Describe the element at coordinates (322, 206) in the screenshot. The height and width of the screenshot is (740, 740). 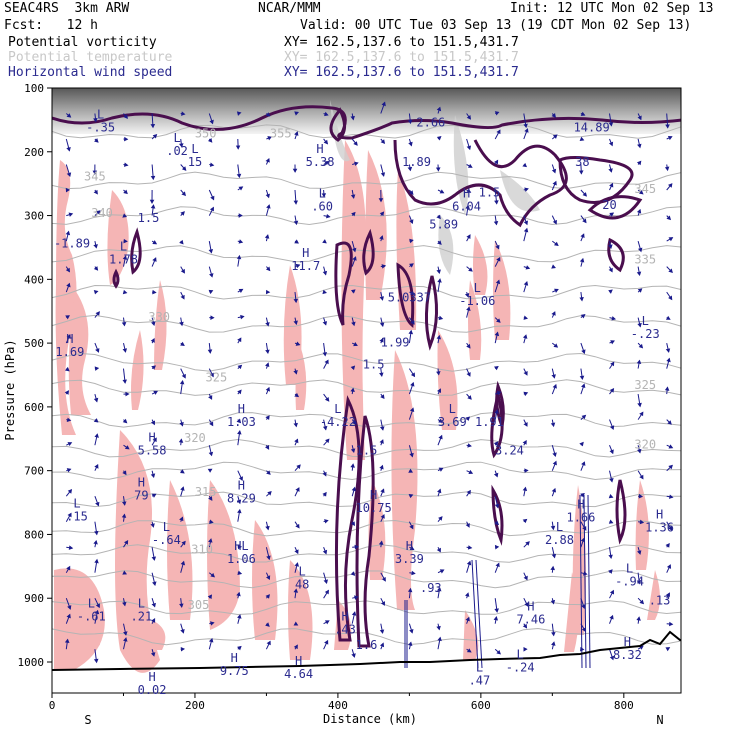
I see `extremum-value: .60` at that location.